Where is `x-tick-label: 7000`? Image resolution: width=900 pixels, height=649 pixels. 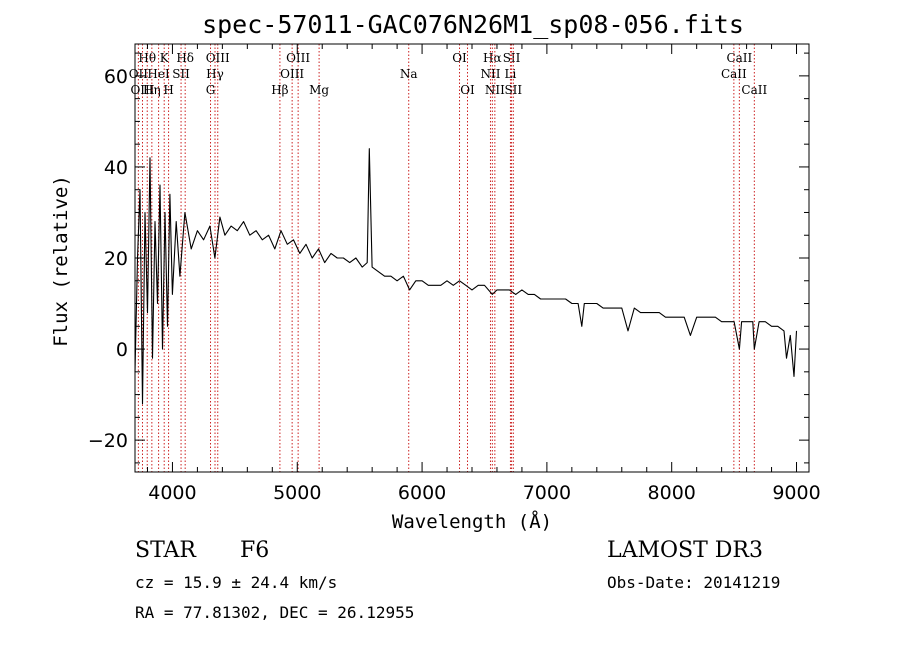
x-tick-label: 7000 is located at coordinates (547, 493).